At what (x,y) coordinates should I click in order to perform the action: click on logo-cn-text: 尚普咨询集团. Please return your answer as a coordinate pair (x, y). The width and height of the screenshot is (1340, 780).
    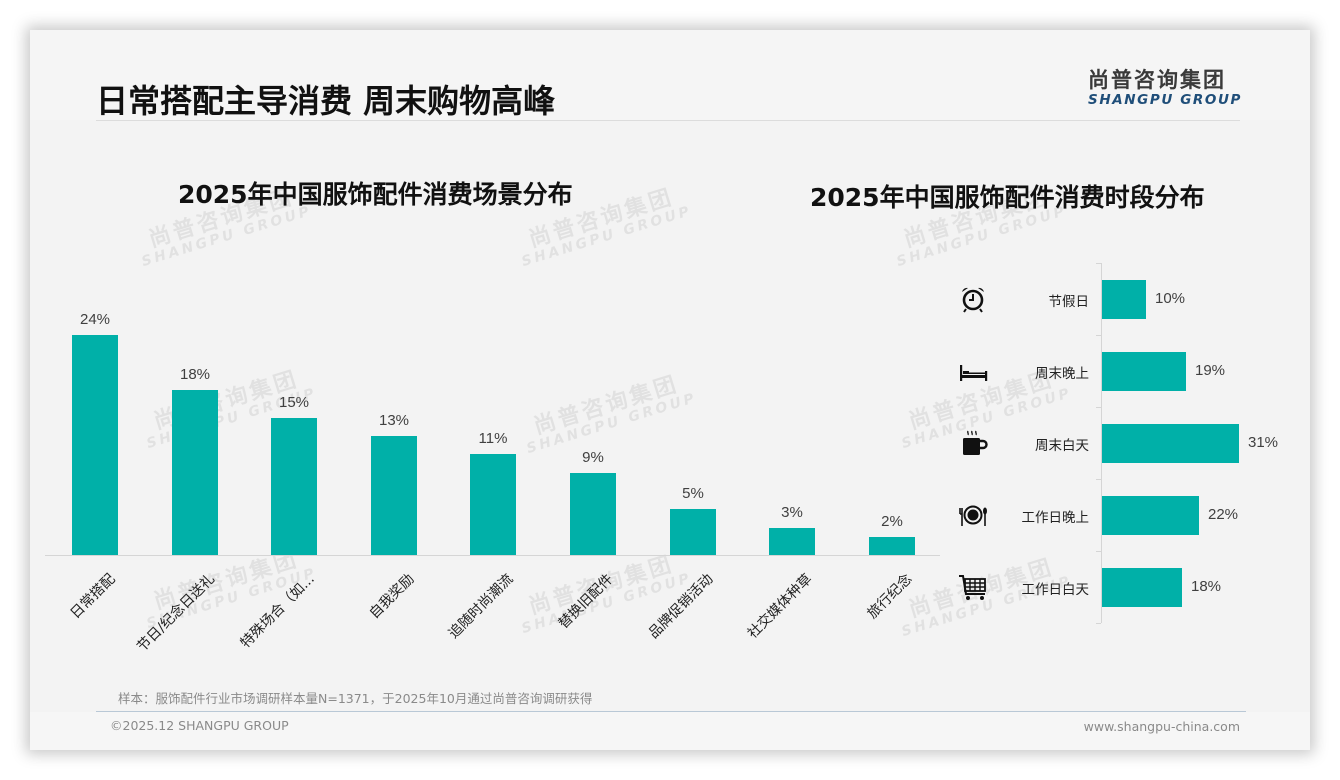
    Looking at the image, I should click on (1157, 80).